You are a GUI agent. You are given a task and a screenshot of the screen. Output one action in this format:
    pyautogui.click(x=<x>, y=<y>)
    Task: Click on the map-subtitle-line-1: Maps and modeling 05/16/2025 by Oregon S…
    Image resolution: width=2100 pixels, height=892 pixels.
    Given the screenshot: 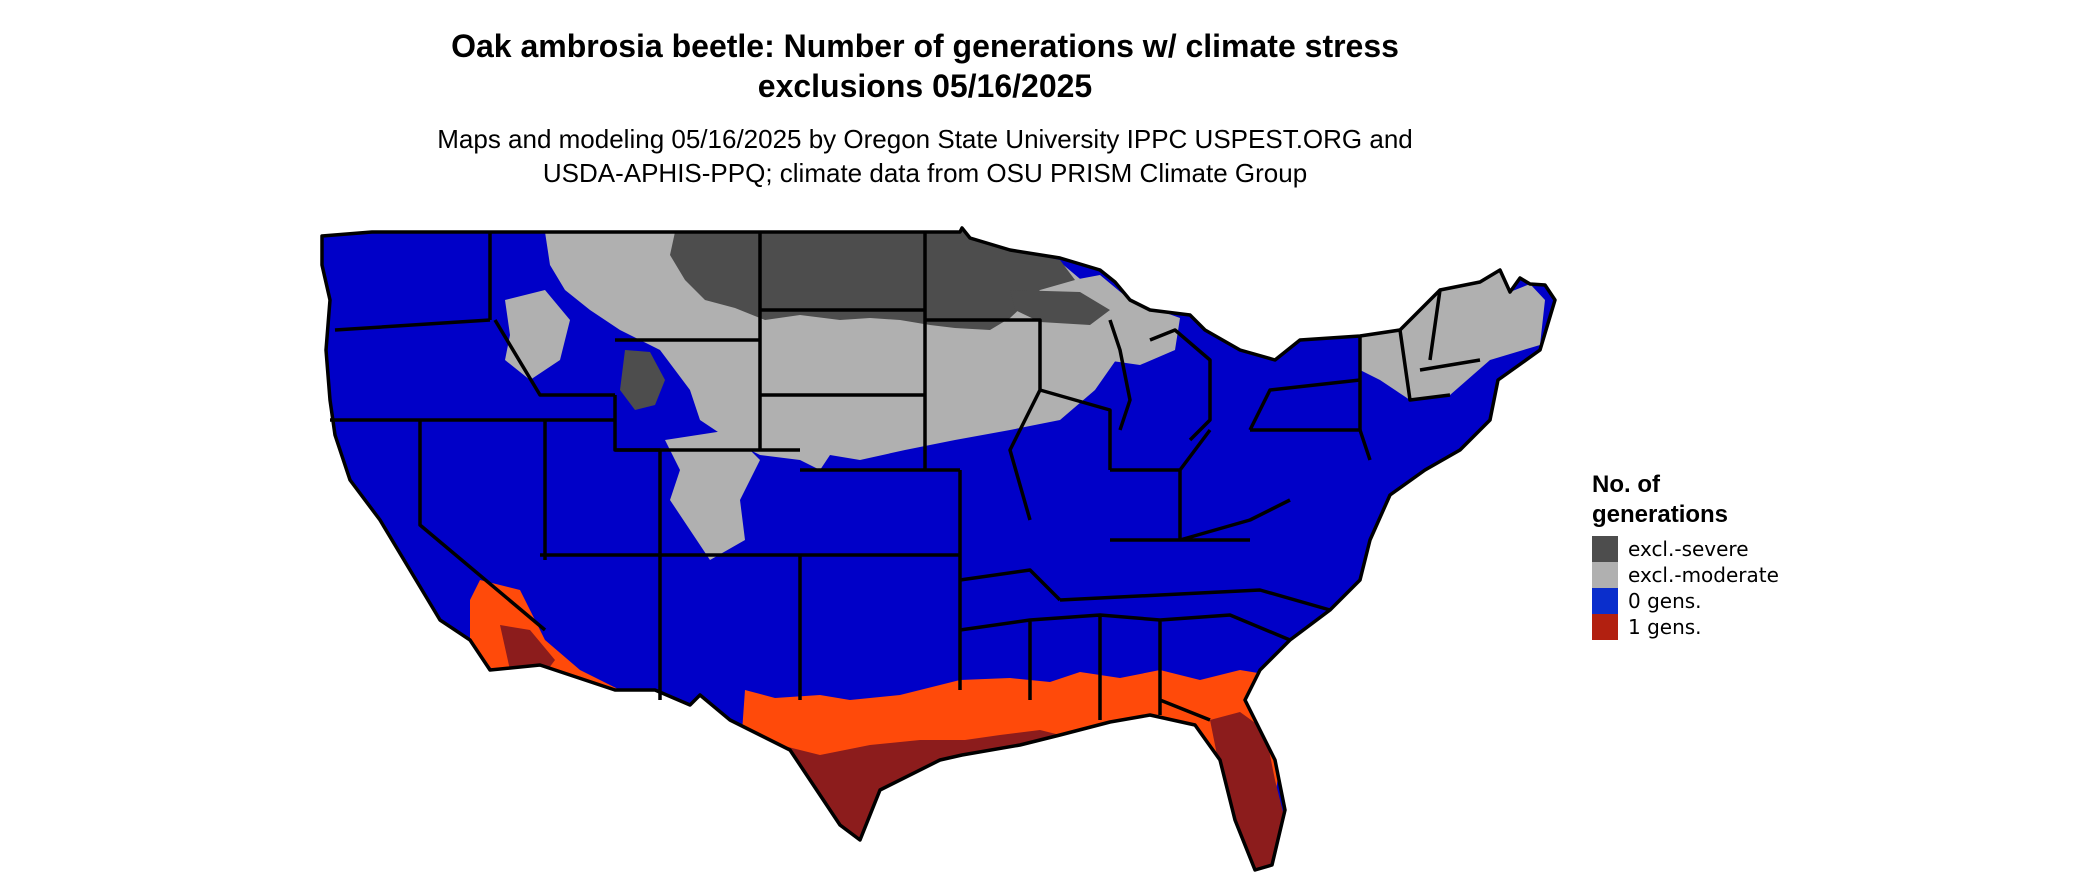 What is the action you would take?
    pyautogui.click(x=925, y=139)
    